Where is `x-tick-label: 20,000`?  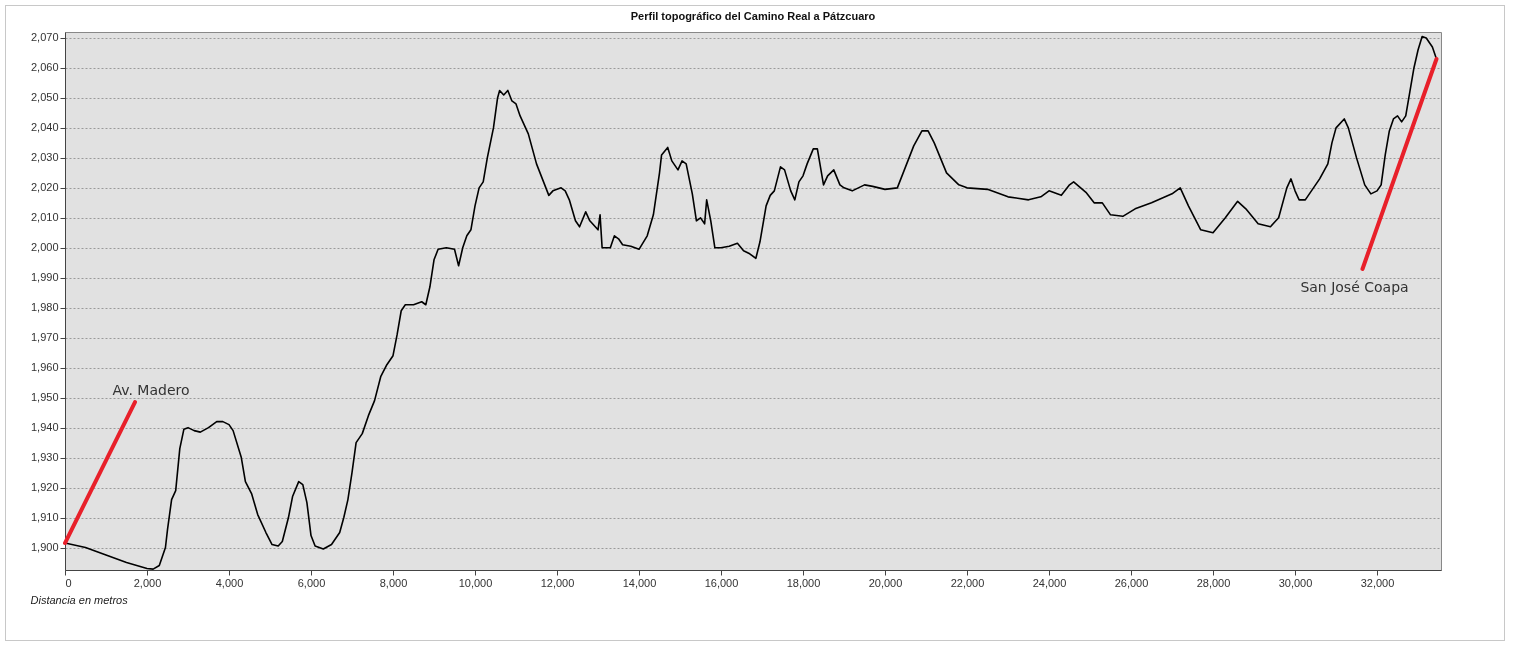
x-tick-label: 20,000 is located at coordinates (885, 582).